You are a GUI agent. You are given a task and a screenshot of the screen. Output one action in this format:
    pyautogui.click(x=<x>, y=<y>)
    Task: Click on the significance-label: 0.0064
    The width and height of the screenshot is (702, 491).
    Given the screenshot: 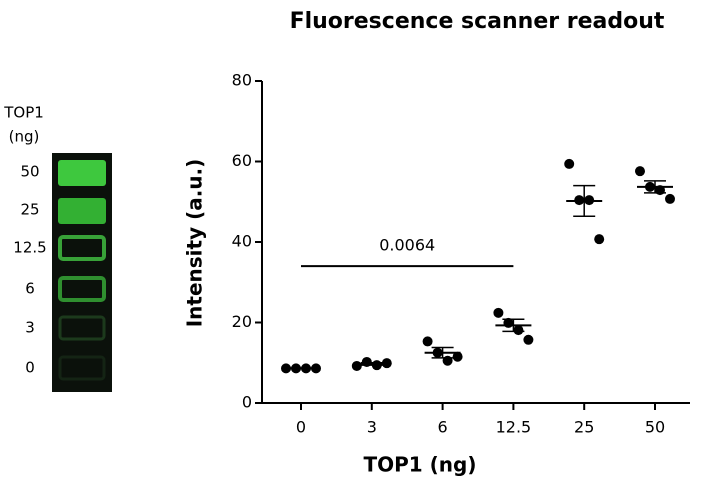 What is the action you would take?
    pyautogui.click(x=407, y=245)
    